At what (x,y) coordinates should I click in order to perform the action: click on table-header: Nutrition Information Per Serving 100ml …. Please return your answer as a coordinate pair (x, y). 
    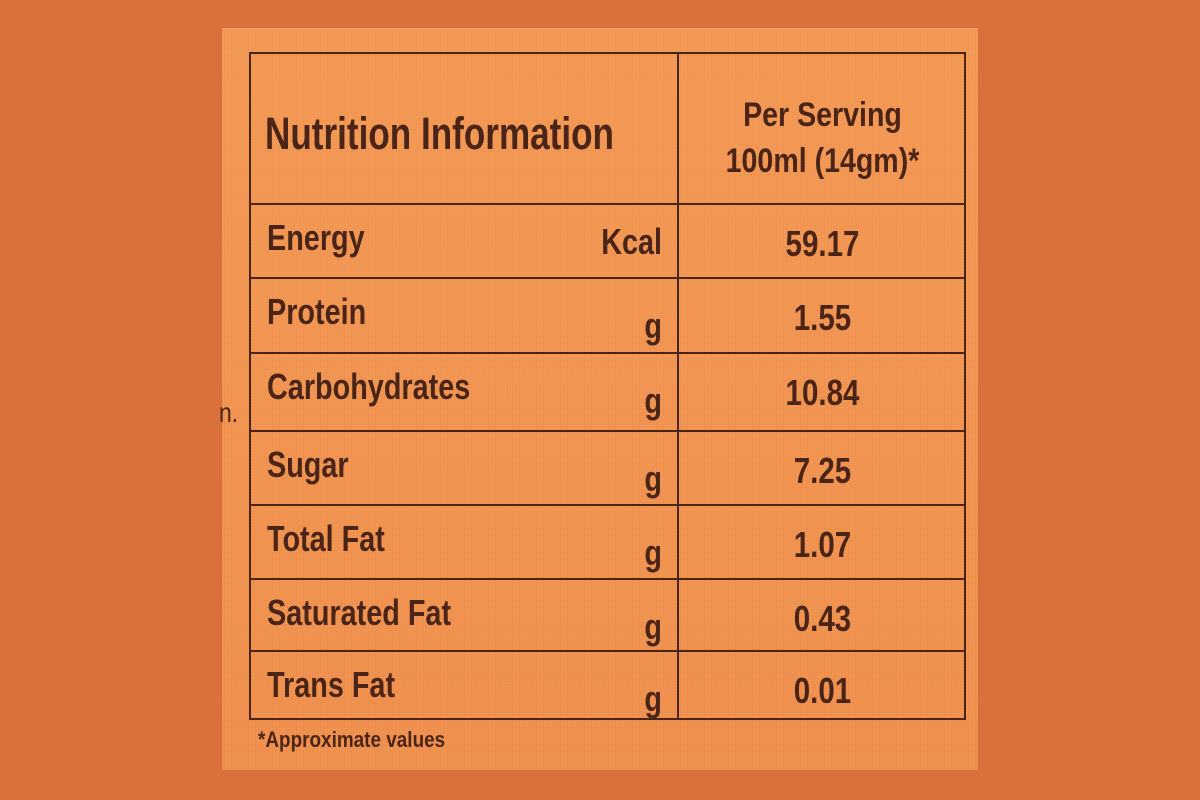
    Looking at the image, I should click on (607, 129).